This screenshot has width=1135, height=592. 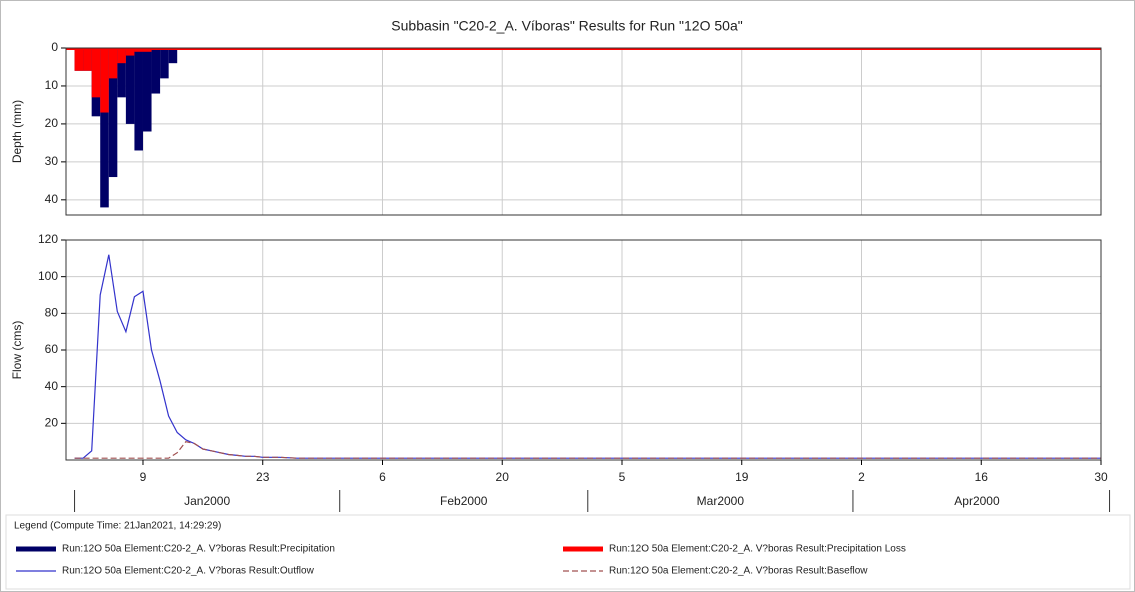 I want to click on x-tick-label: 30, so click(x=1101, y=477).